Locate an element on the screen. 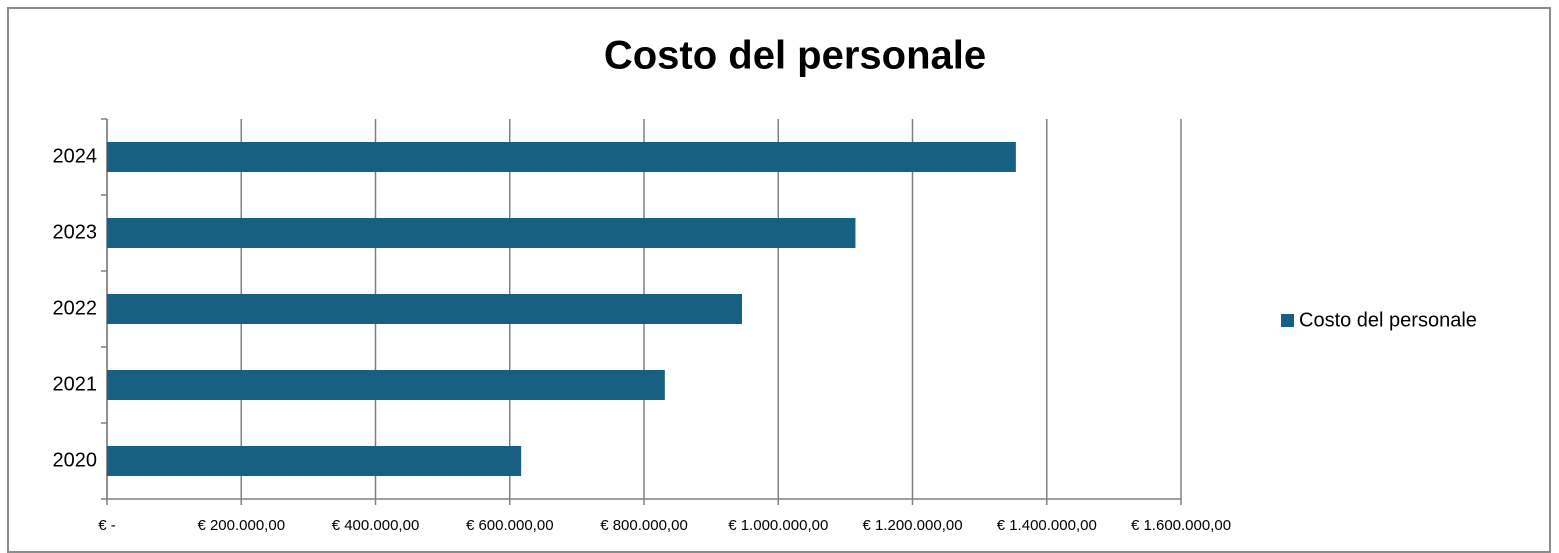 This screenshot has height=553, width=1559. x-tick-label: € - is located at coordinates (107, 525).